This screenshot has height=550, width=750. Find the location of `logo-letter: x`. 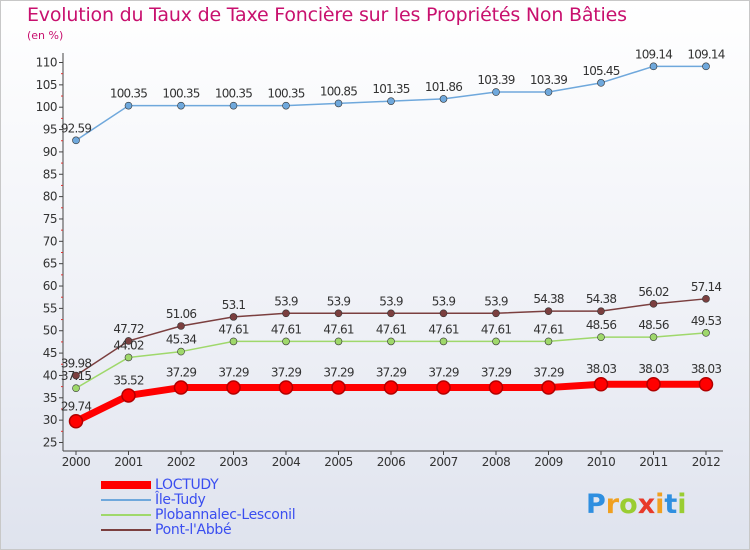

logo-letter: x is located at coordinates (646, 504).